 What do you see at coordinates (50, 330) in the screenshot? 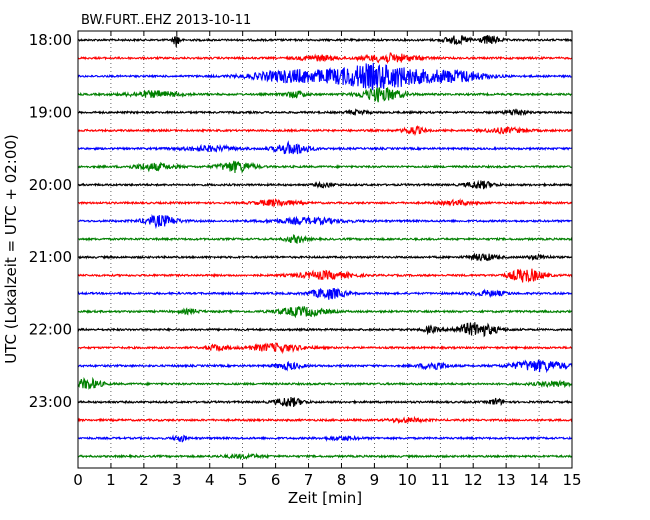
I see `y-tick-label: 22:00` at bounding box center [50, 330].